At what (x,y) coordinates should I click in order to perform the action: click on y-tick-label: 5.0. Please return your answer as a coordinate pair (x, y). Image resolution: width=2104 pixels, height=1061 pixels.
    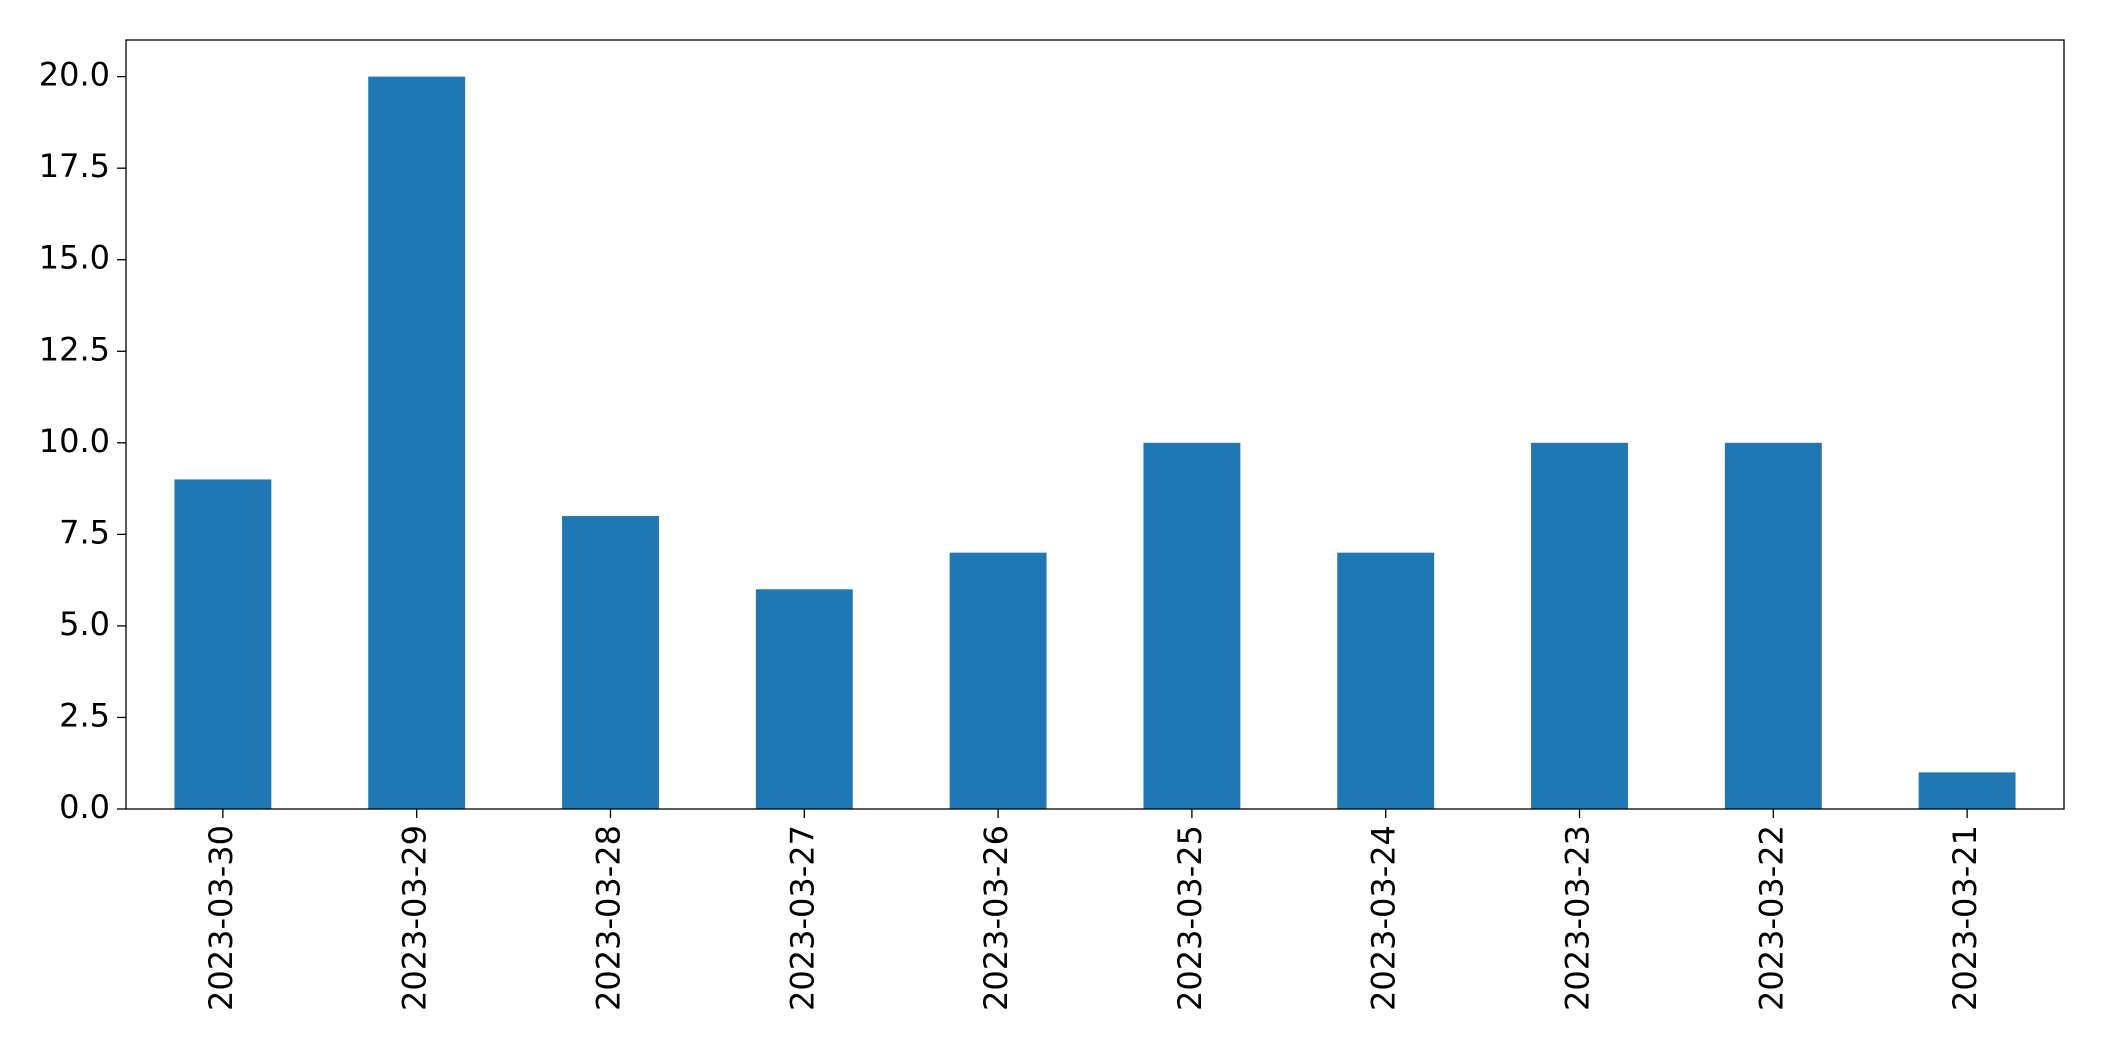
    Looking at the image, I should click on (84, 624).